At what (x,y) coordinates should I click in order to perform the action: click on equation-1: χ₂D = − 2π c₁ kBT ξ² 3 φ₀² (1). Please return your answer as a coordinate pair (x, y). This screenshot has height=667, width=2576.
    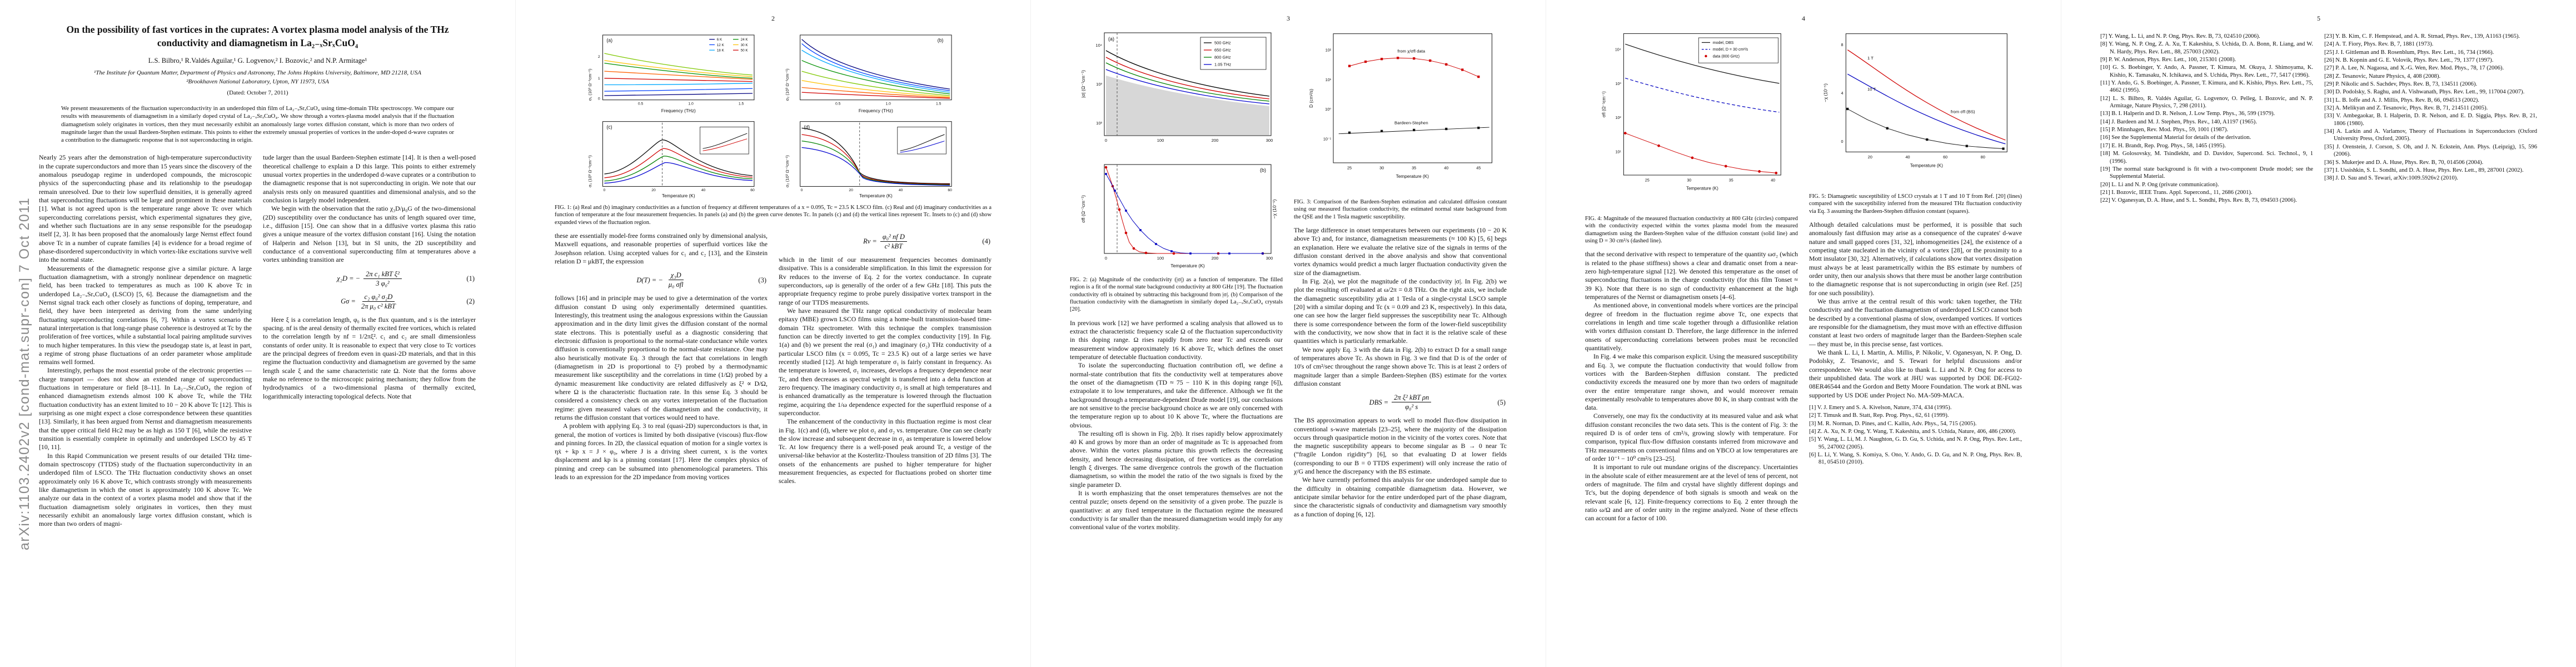
    Looking at the image, I should click on (406, 278).